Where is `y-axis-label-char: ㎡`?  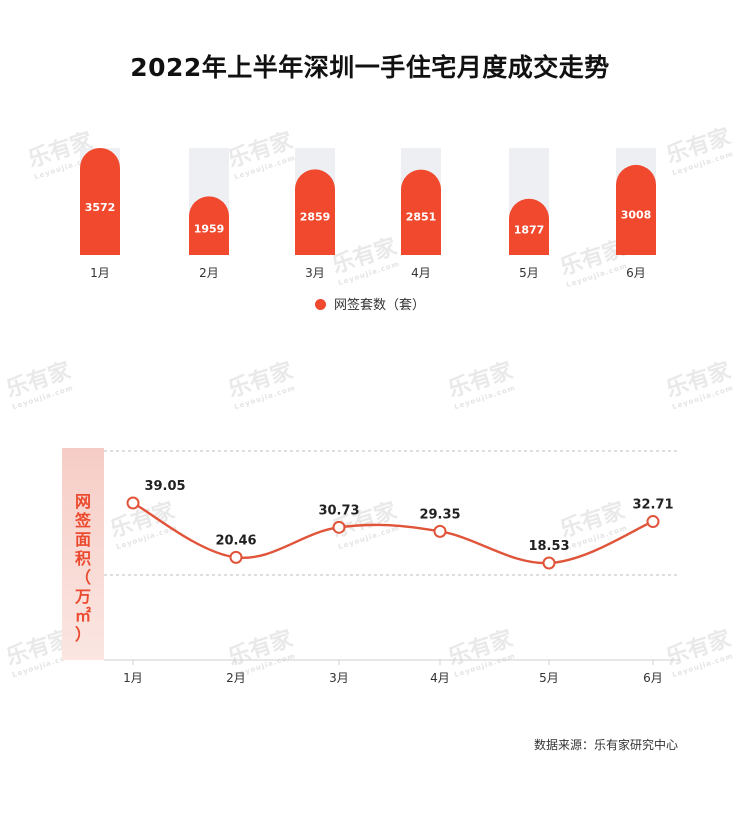 y-axis-label-char: ㎡ is located at coordinates (82, 615).